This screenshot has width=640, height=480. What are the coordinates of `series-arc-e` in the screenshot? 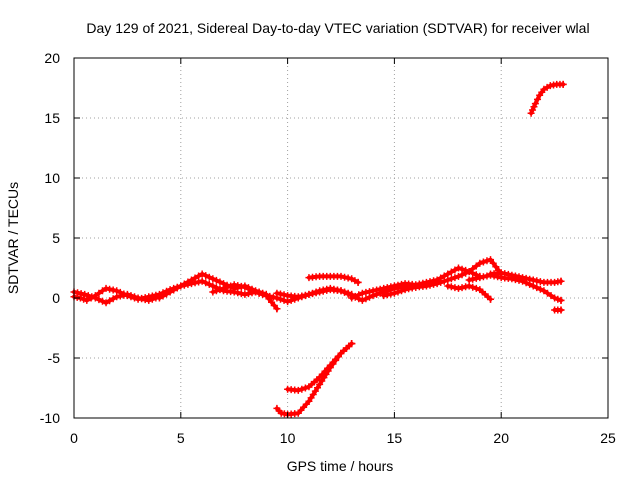 It's located at (346, 293).